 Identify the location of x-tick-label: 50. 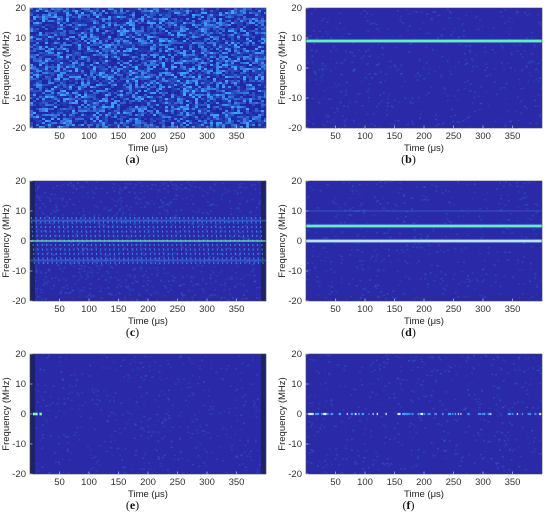
(59, 136).